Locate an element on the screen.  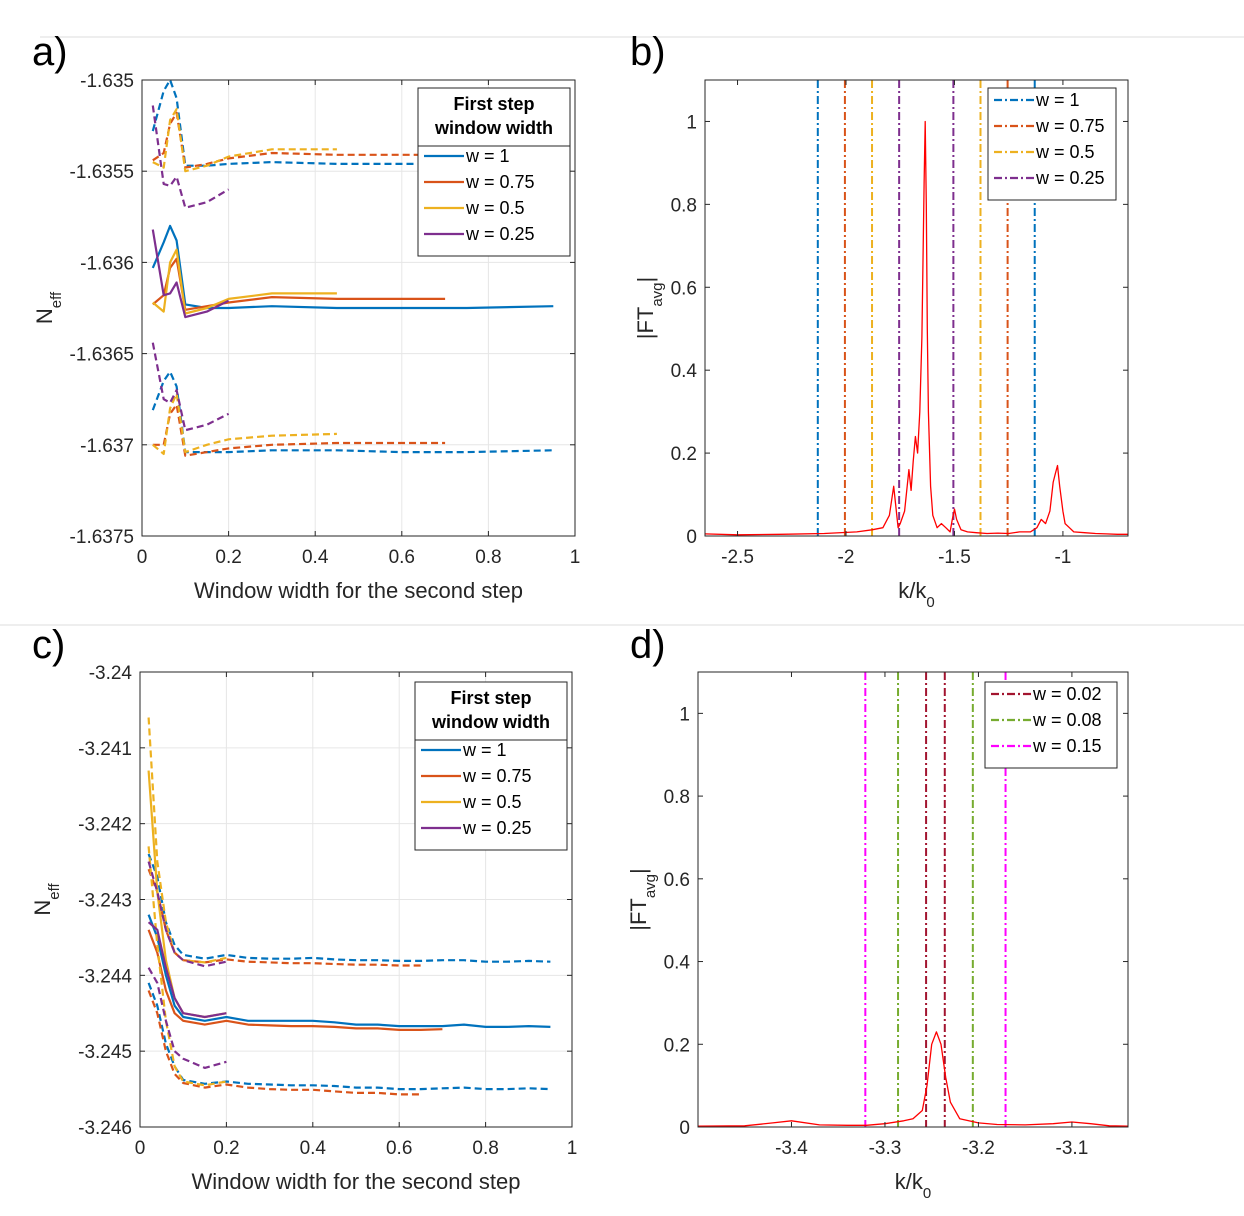
panel-label: b) is located at coordinates (648, 52).